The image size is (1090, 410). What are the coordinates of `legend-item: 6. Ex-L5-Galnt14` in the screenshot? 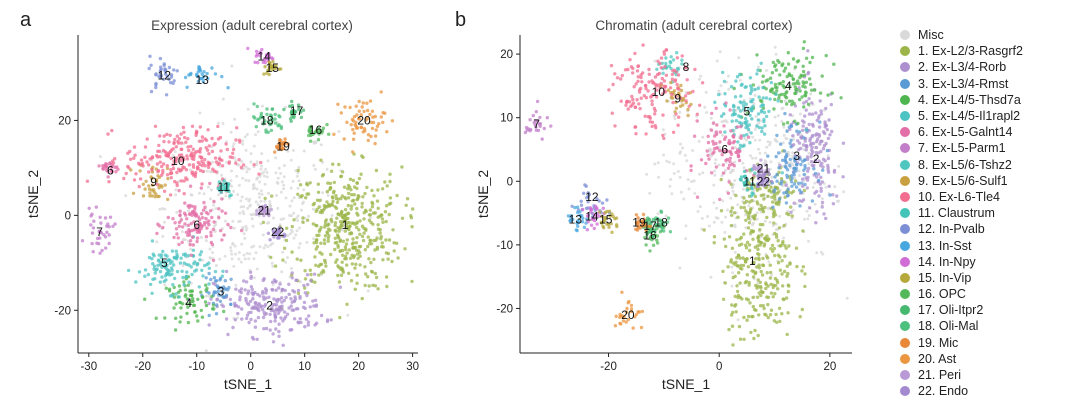 It's located at (992, 132).